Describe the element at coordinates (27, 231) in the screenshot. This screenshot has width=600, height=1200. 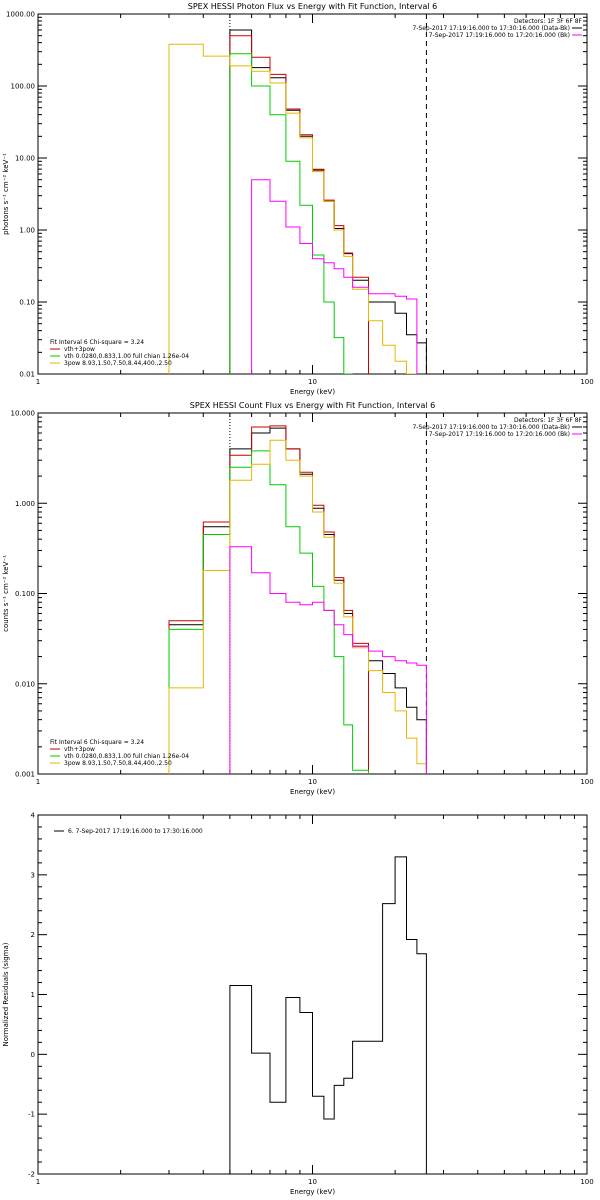
I see `y-tick-label: 1.00` at that location.